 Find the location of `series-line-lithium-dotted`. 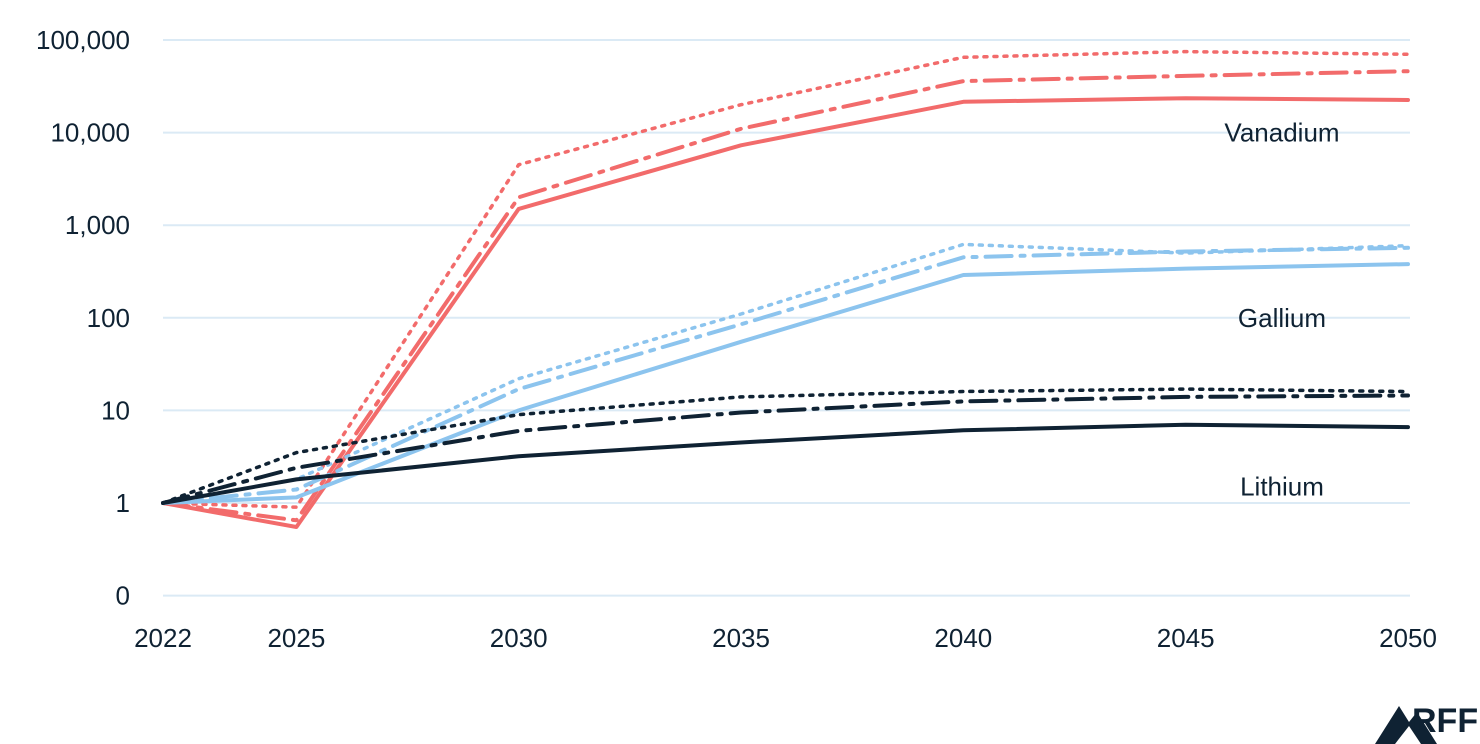

series-line-lithium-dotted is located at coordinates (785, 446).